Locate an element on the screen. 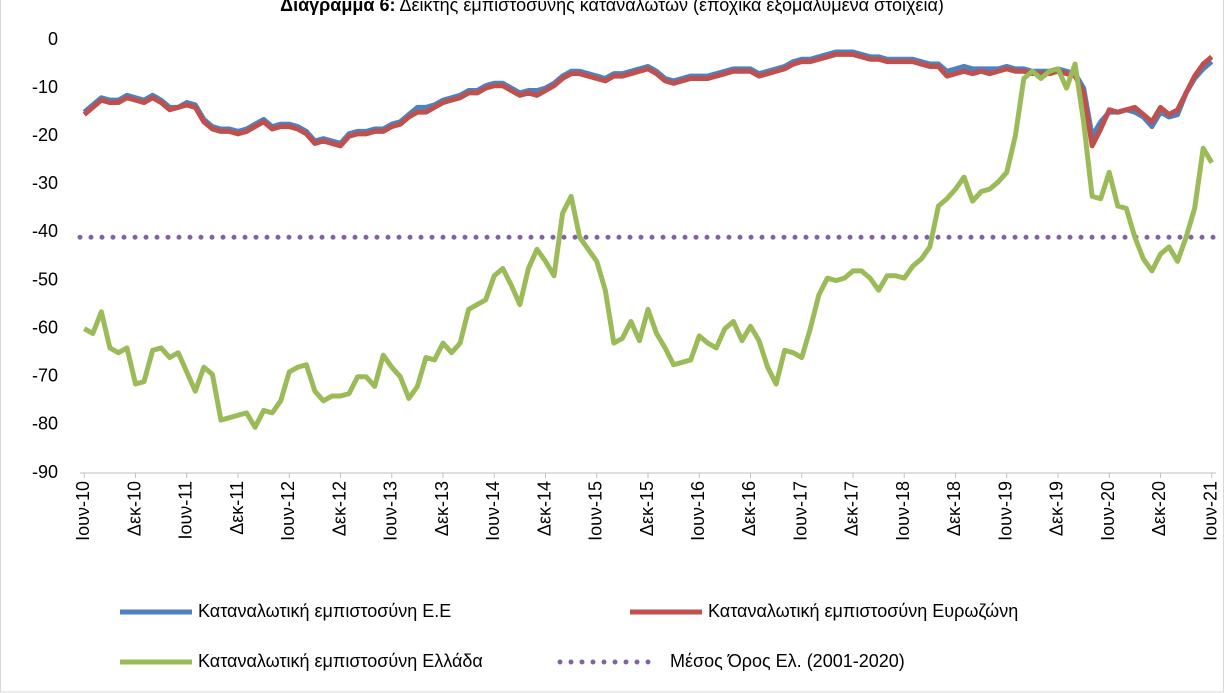  x-tick-label: Δεκ-16 is located at coordinates (749, 508).